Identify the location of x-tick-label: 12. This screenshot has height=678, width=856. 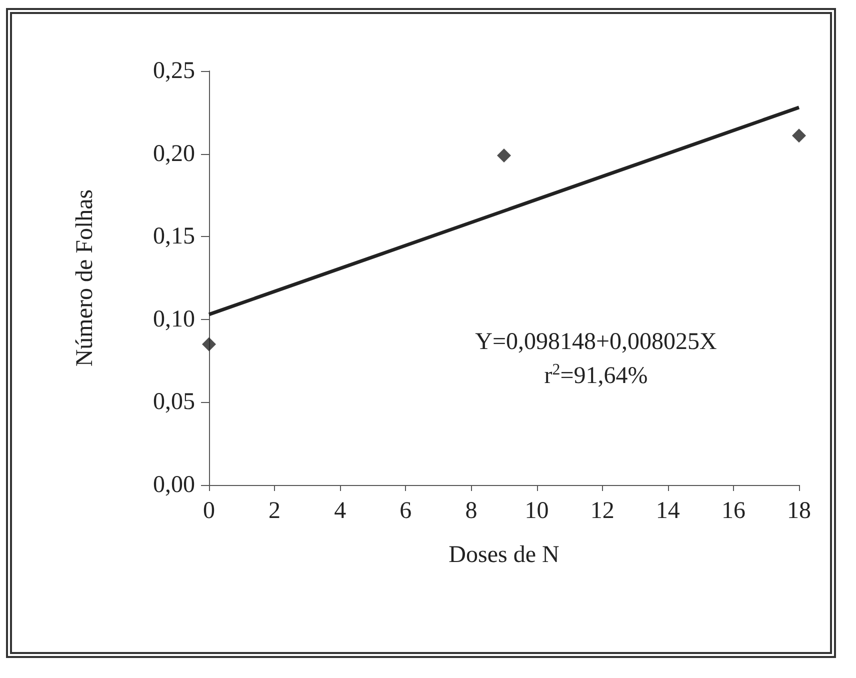
(602, 511).